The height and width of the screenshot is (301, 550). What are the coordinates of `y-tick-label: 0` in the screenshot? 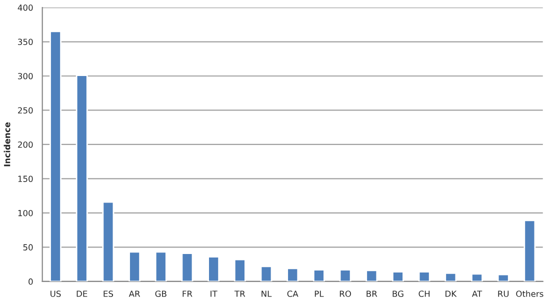 It's located at (30, 281).